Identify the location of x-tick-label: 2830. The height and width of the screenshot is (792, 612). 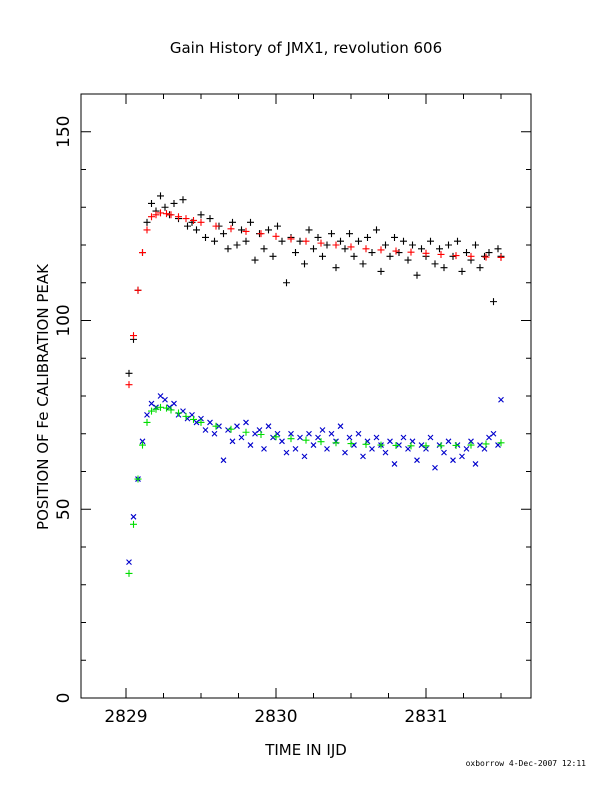
(275, 717).